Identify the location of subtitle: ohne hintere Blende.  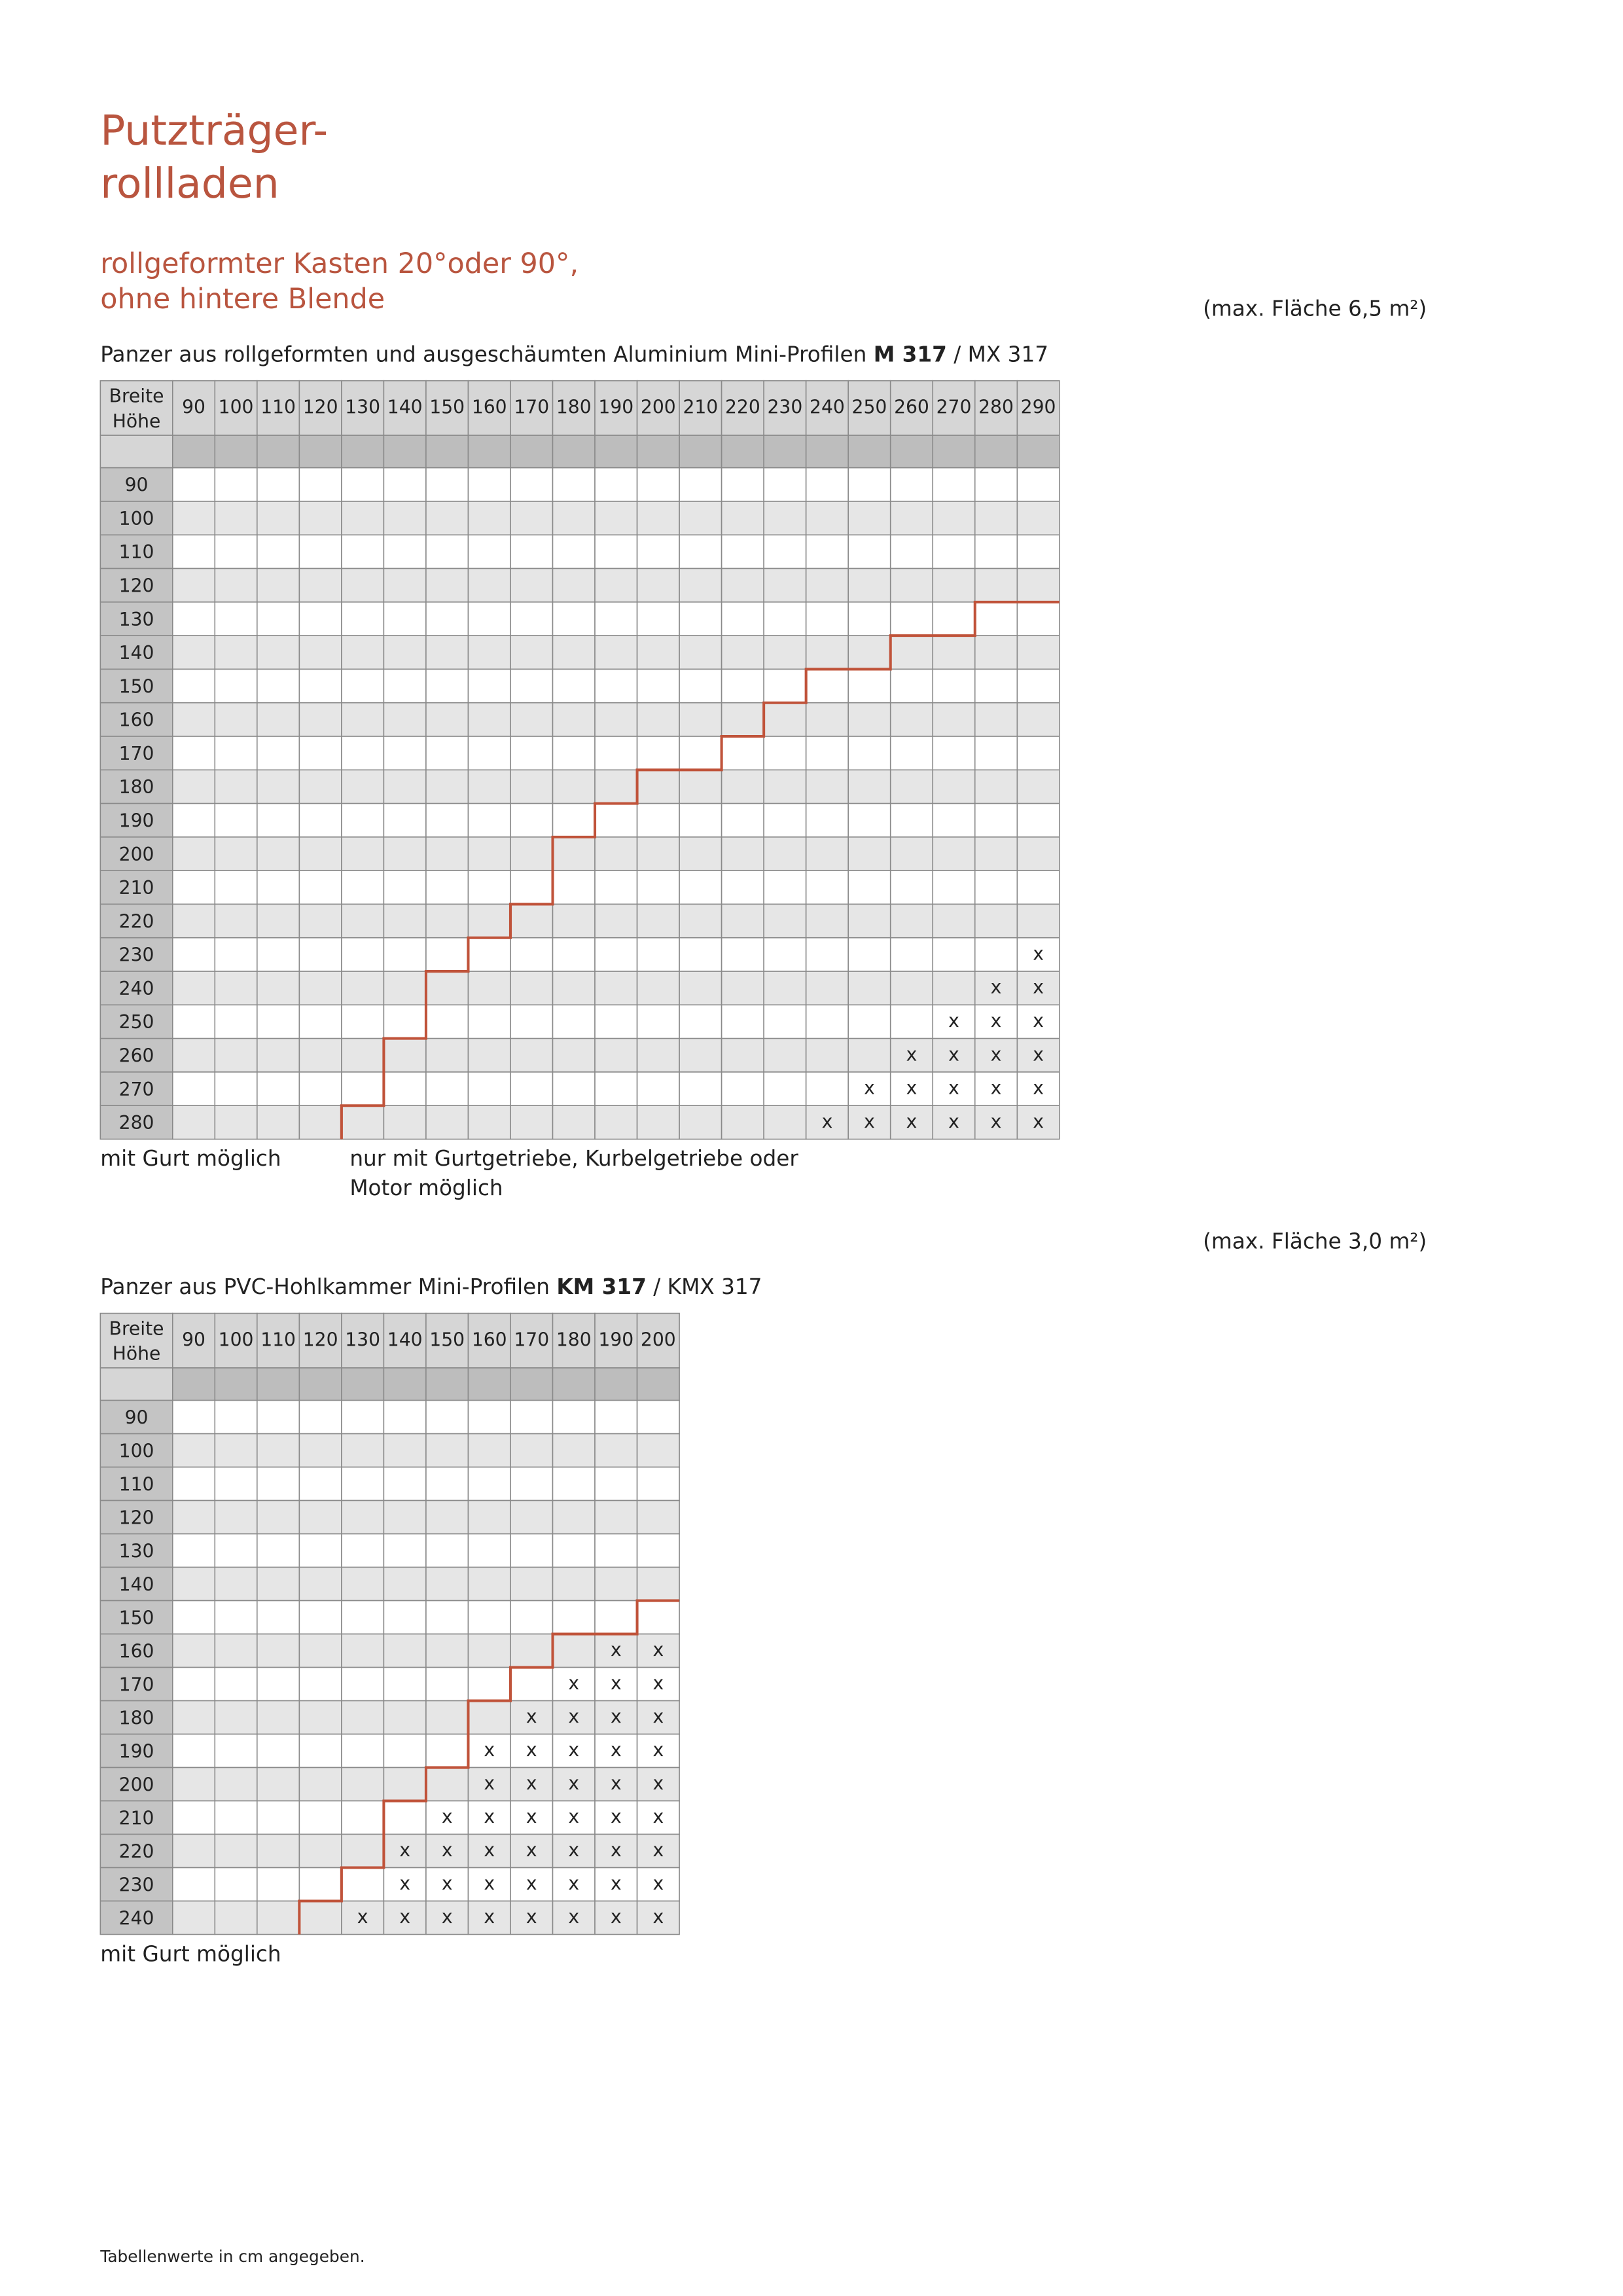
(243, 299).